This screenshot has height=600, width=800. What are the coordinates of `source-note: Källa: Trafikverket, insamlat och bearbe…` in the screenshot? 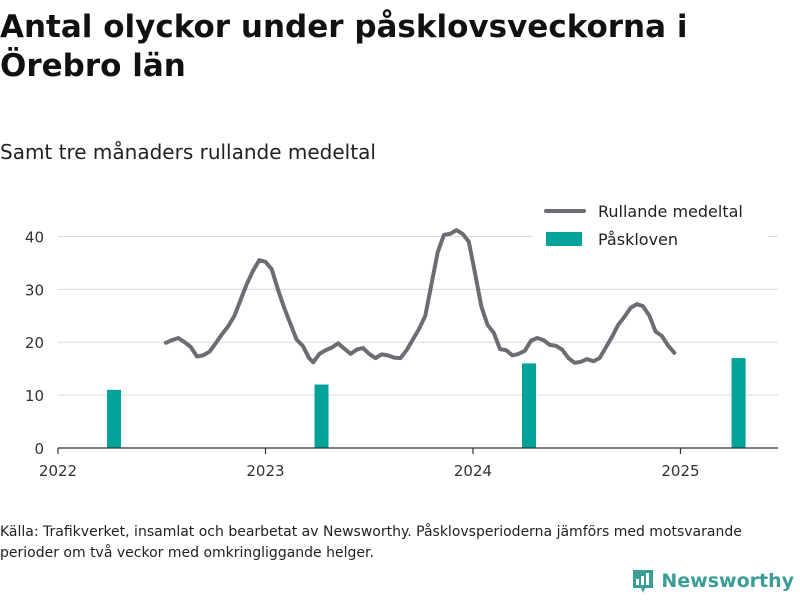 It's located at (371, 542).